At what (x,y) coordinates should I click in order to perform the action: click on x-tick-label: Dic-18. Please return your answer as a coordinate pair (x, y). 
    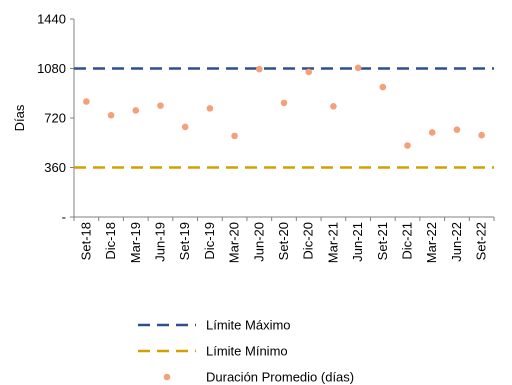
    Looking at the image, I should click on (110, 241).